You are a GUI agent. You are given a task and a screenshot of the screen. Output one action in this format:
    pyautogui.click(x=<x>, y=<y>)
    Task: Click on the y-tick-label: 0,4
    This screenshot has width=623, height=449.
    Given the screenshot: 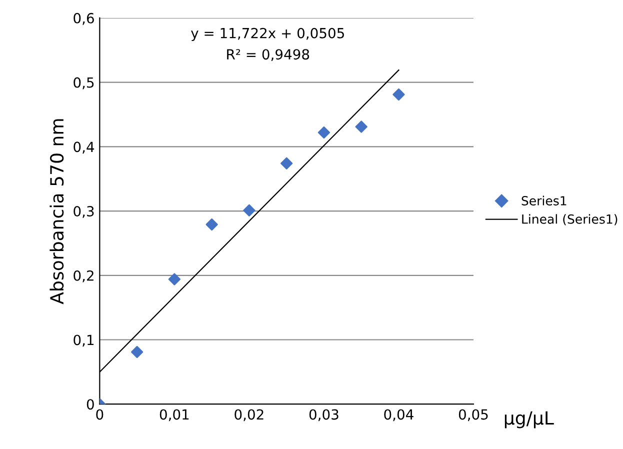 What is the action you would take?
    pyautogui.click(x=84, y=148)
    